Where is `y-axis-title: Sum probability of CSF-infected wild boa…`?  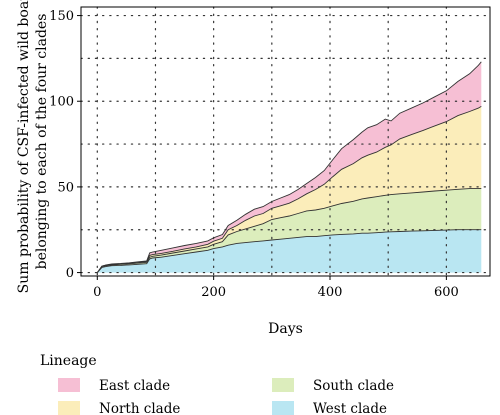
y-axis-title: Sum probability of CSF-infected wild boa… is located at coordinates (33, 146).